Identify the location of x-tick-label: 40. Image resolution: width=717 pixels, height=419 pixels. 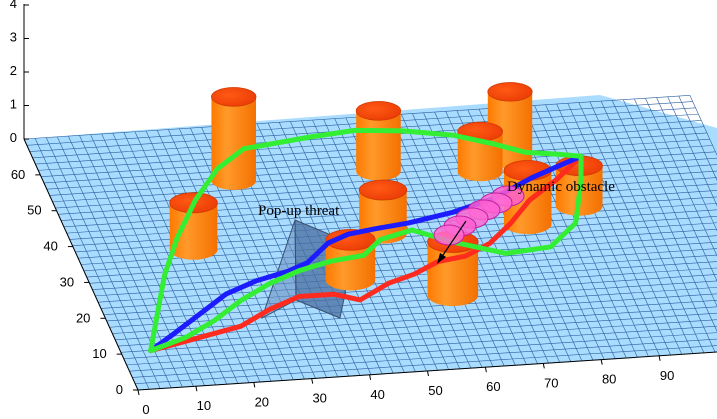
(377, 394).